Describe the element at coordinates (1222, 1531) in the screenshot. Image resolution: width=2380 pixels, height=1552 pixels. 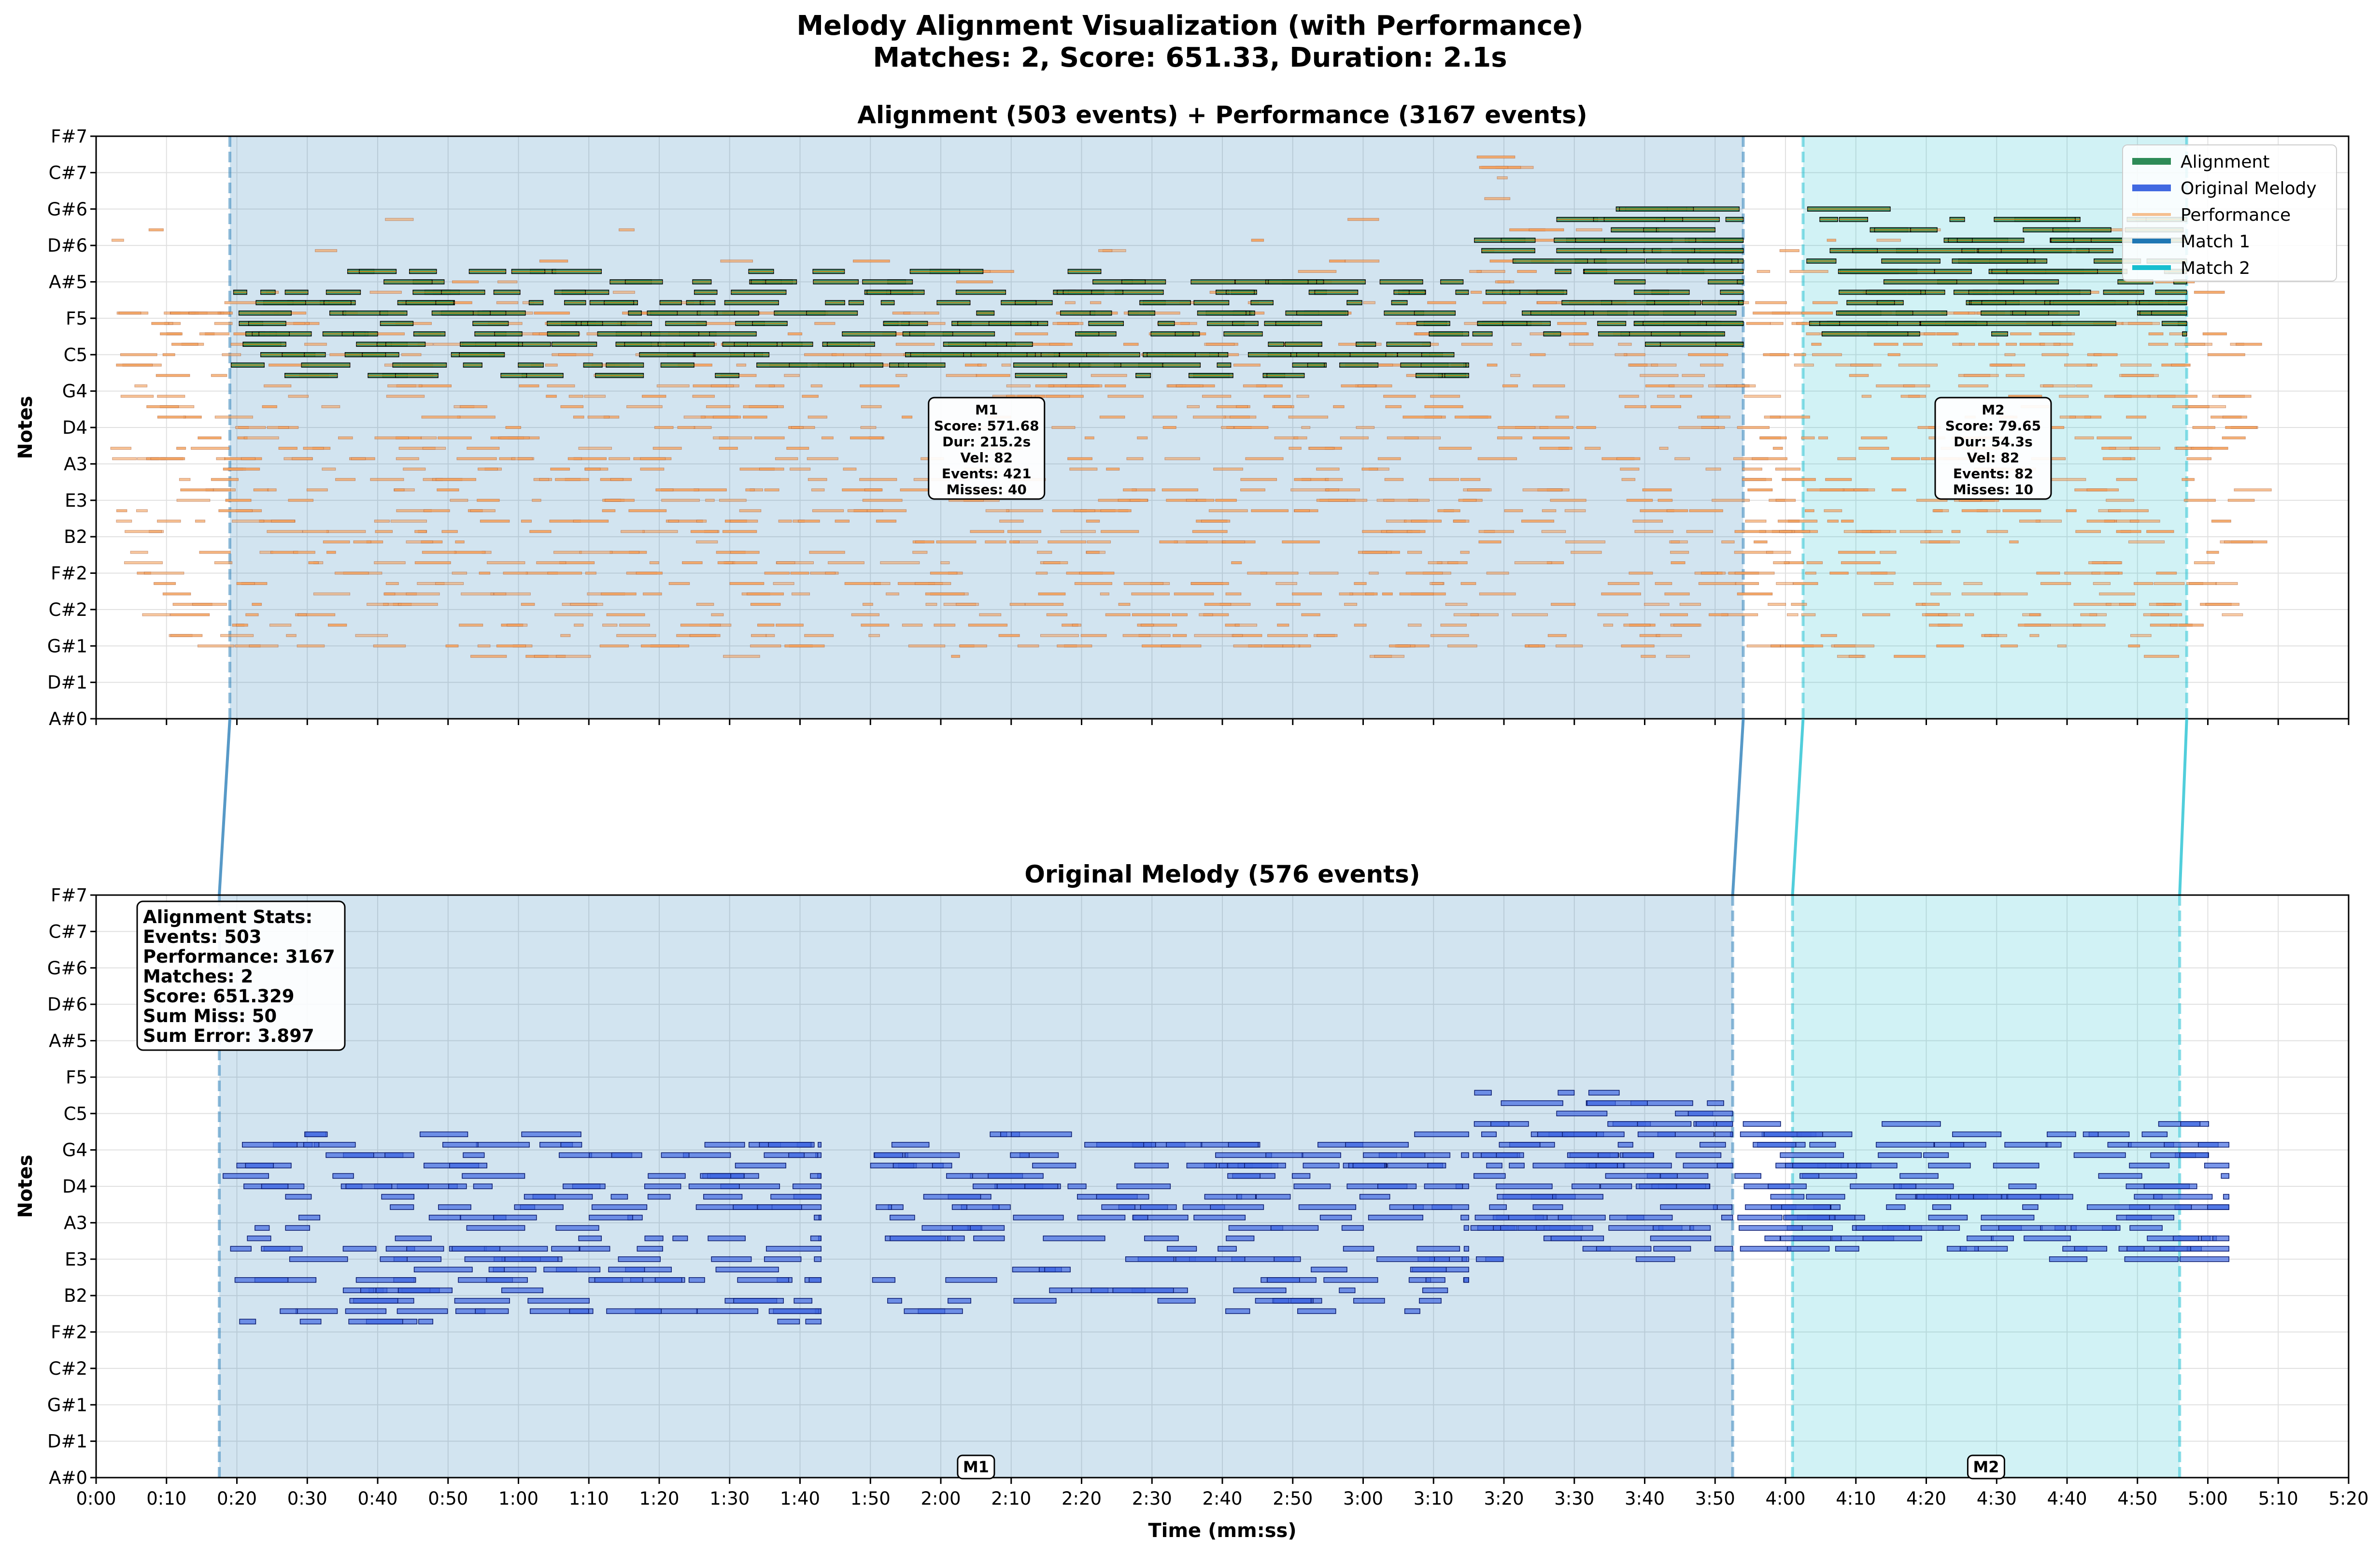
I see `bottom-x-axis-label: Time (mm:ss)` at that location.